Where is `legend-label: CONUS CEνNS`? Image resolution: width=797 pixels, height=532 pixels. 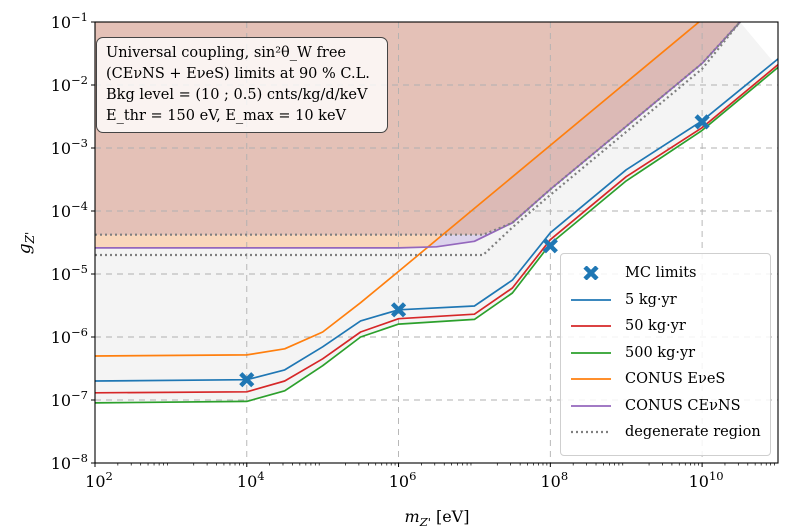
legend-label: CONUS CEνNS is located at coordinates (683, 405).